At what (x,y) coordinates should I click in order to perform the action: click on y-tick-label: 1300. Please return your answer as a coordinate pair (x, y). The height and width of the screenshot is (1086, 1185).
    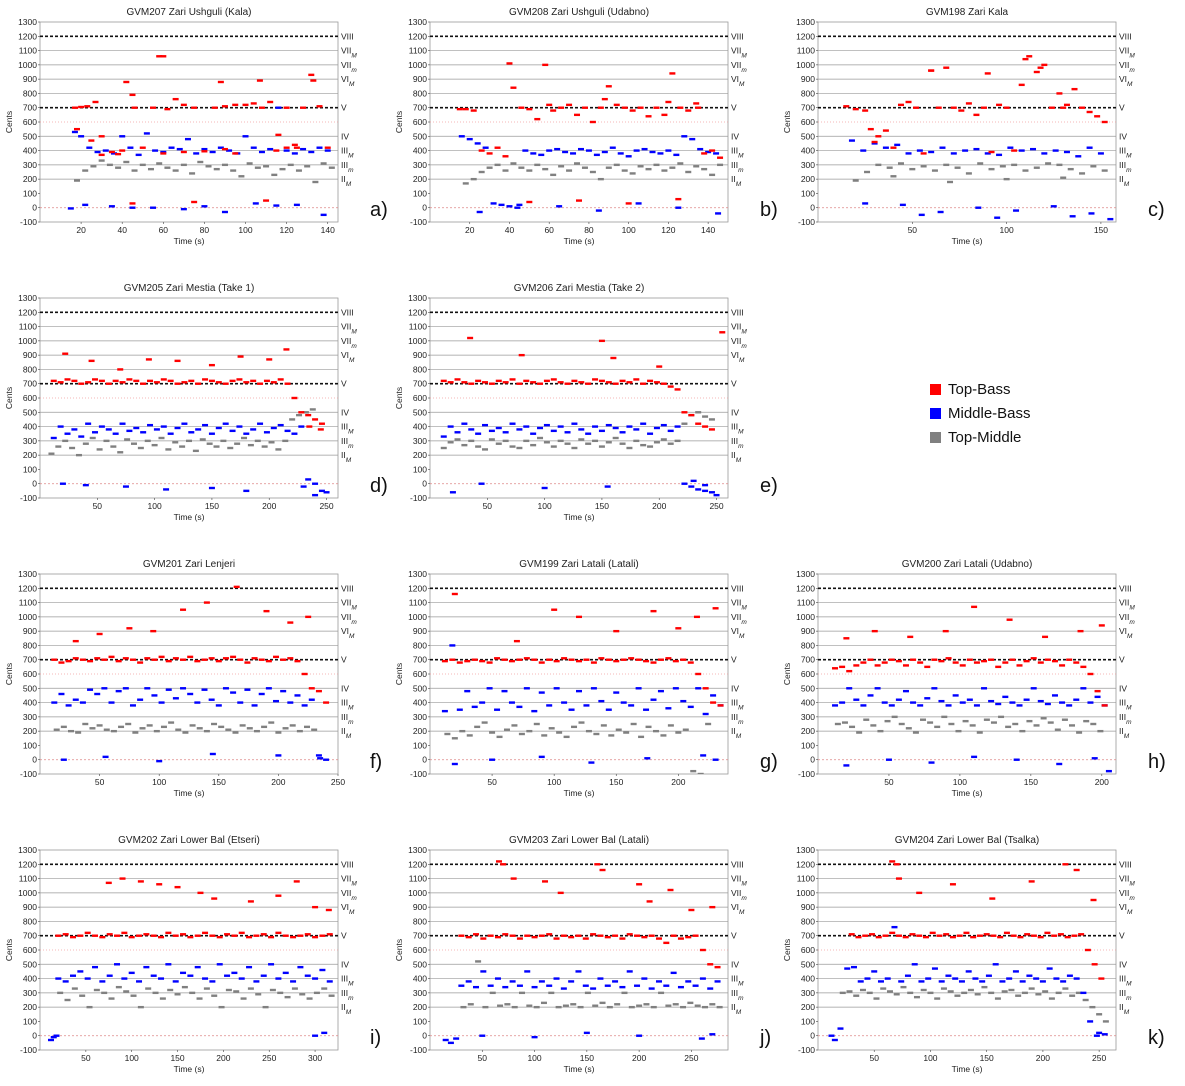
    Looking at the image, I should click on (805, 574).